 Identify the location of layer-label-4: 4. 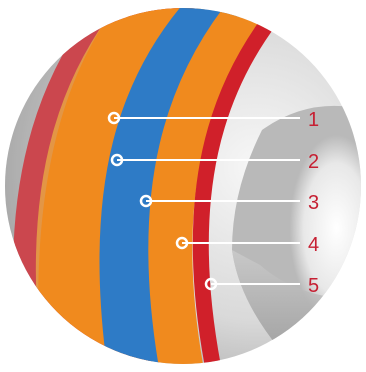
(313, 245).